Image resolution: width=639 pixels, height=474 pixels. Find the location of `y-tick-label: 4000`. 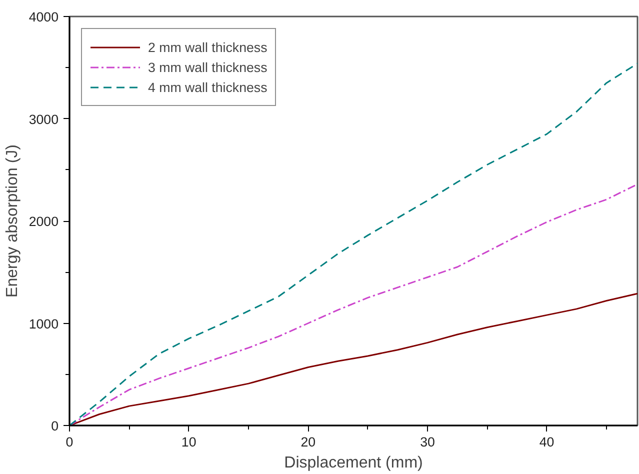

y-tick-label: 4000 is located at coordinates (43, 17).